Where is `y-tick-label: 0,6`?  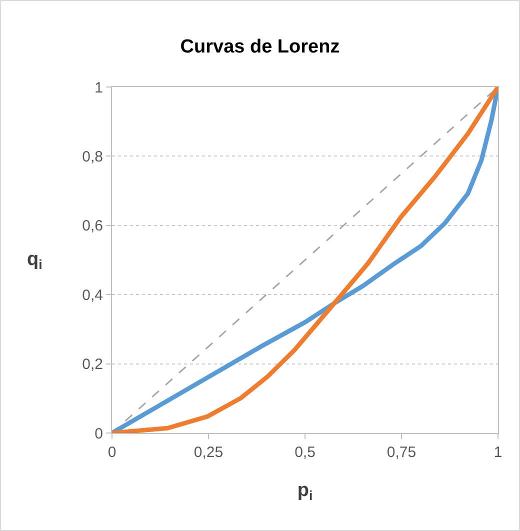
y-tick-label: 0,6 is located at coordinates (92, 226).